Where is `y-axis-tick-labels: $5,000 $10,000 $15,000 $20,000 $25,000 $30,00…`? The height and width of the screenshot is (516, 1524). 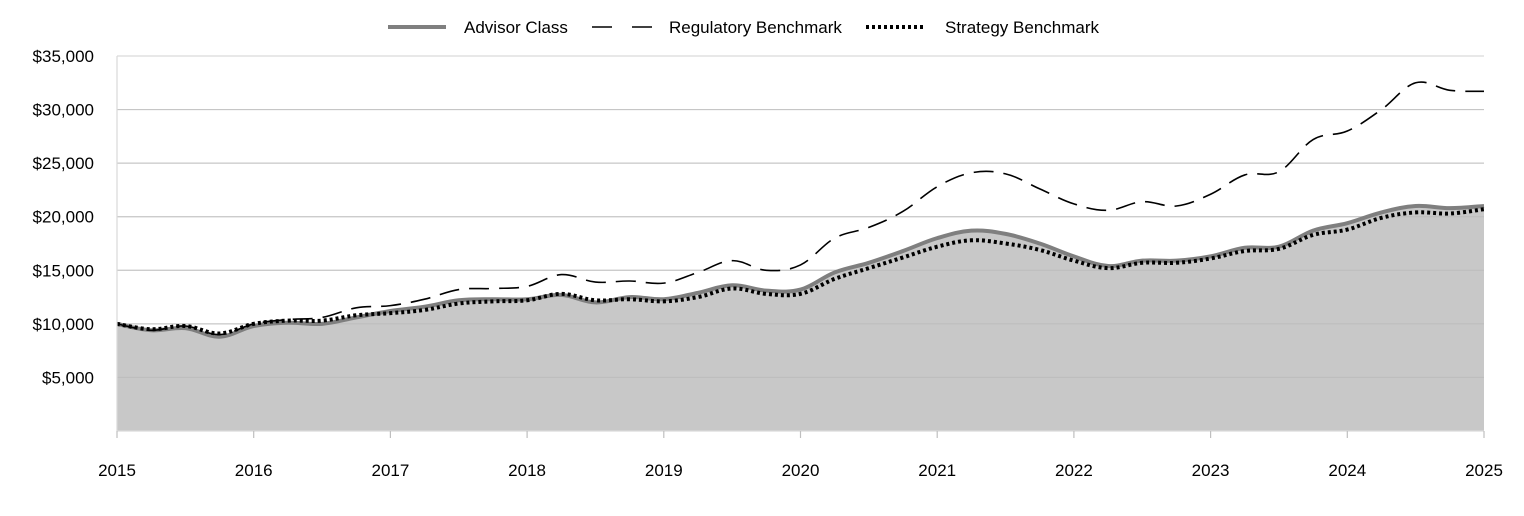 y-axis-tick-labels: $5,000 $10,000 $15,000 $20,000 $25,000 $30,00… is located at coordinates (63, 217).